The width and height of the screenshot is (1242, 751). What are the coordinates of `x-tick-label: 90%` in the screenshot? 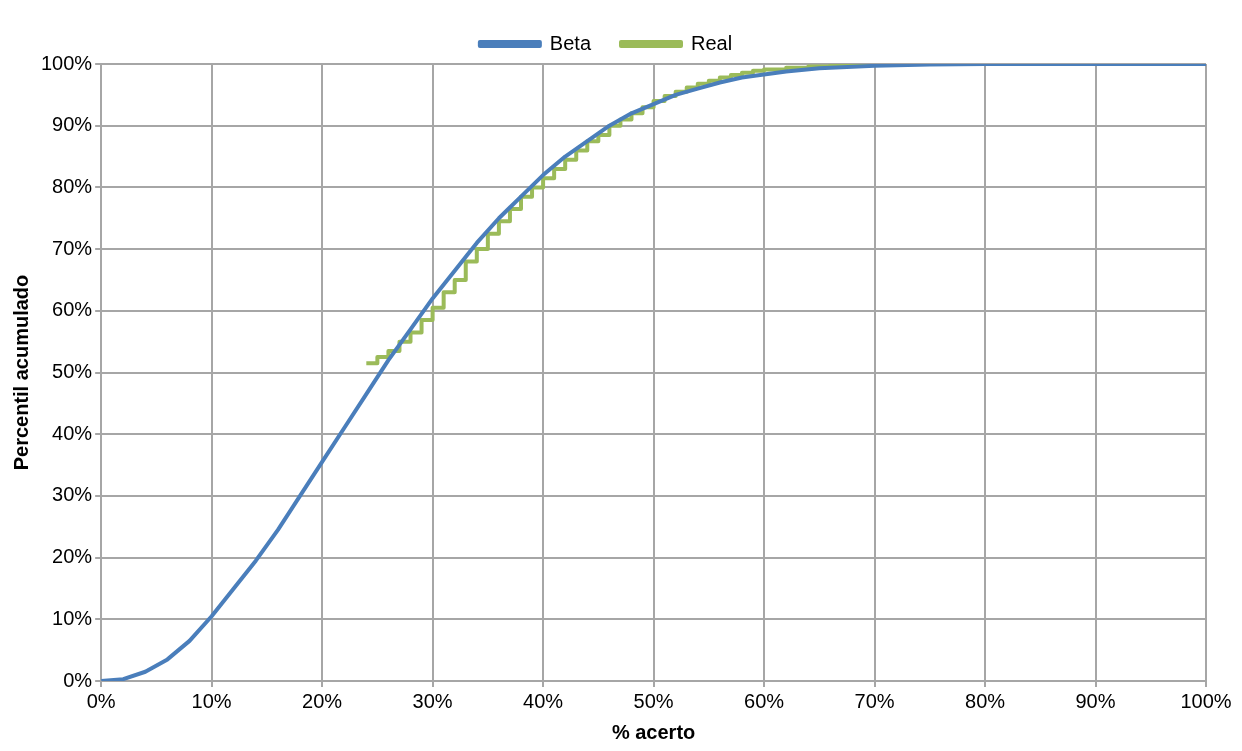 It's located at (1095, 700).